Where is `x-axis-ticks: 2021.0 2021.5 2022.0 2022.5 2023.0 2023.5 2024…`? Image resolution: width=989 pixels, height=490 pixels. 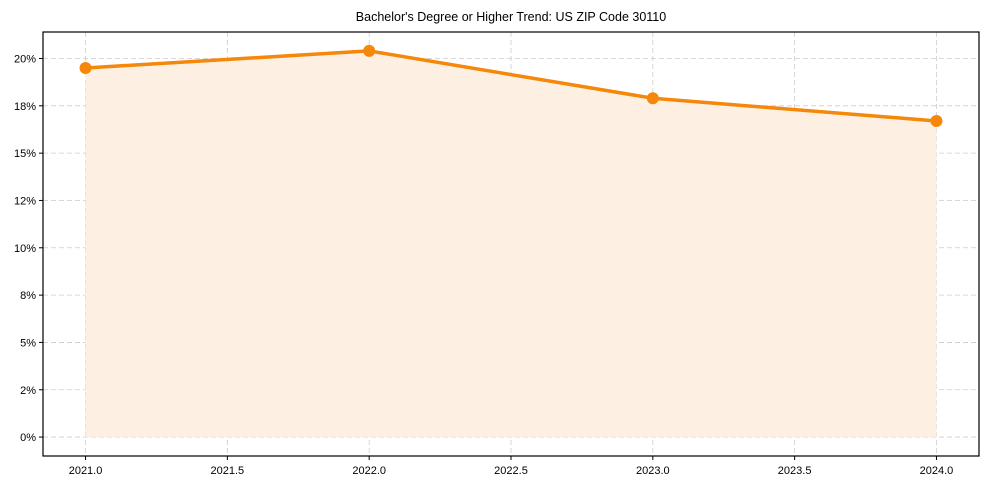 x-axis-ticks: 2021.0 2021.5 2022.0 2022.5 2023.0 2023.5 2024… is located at coordinates (511, 466).